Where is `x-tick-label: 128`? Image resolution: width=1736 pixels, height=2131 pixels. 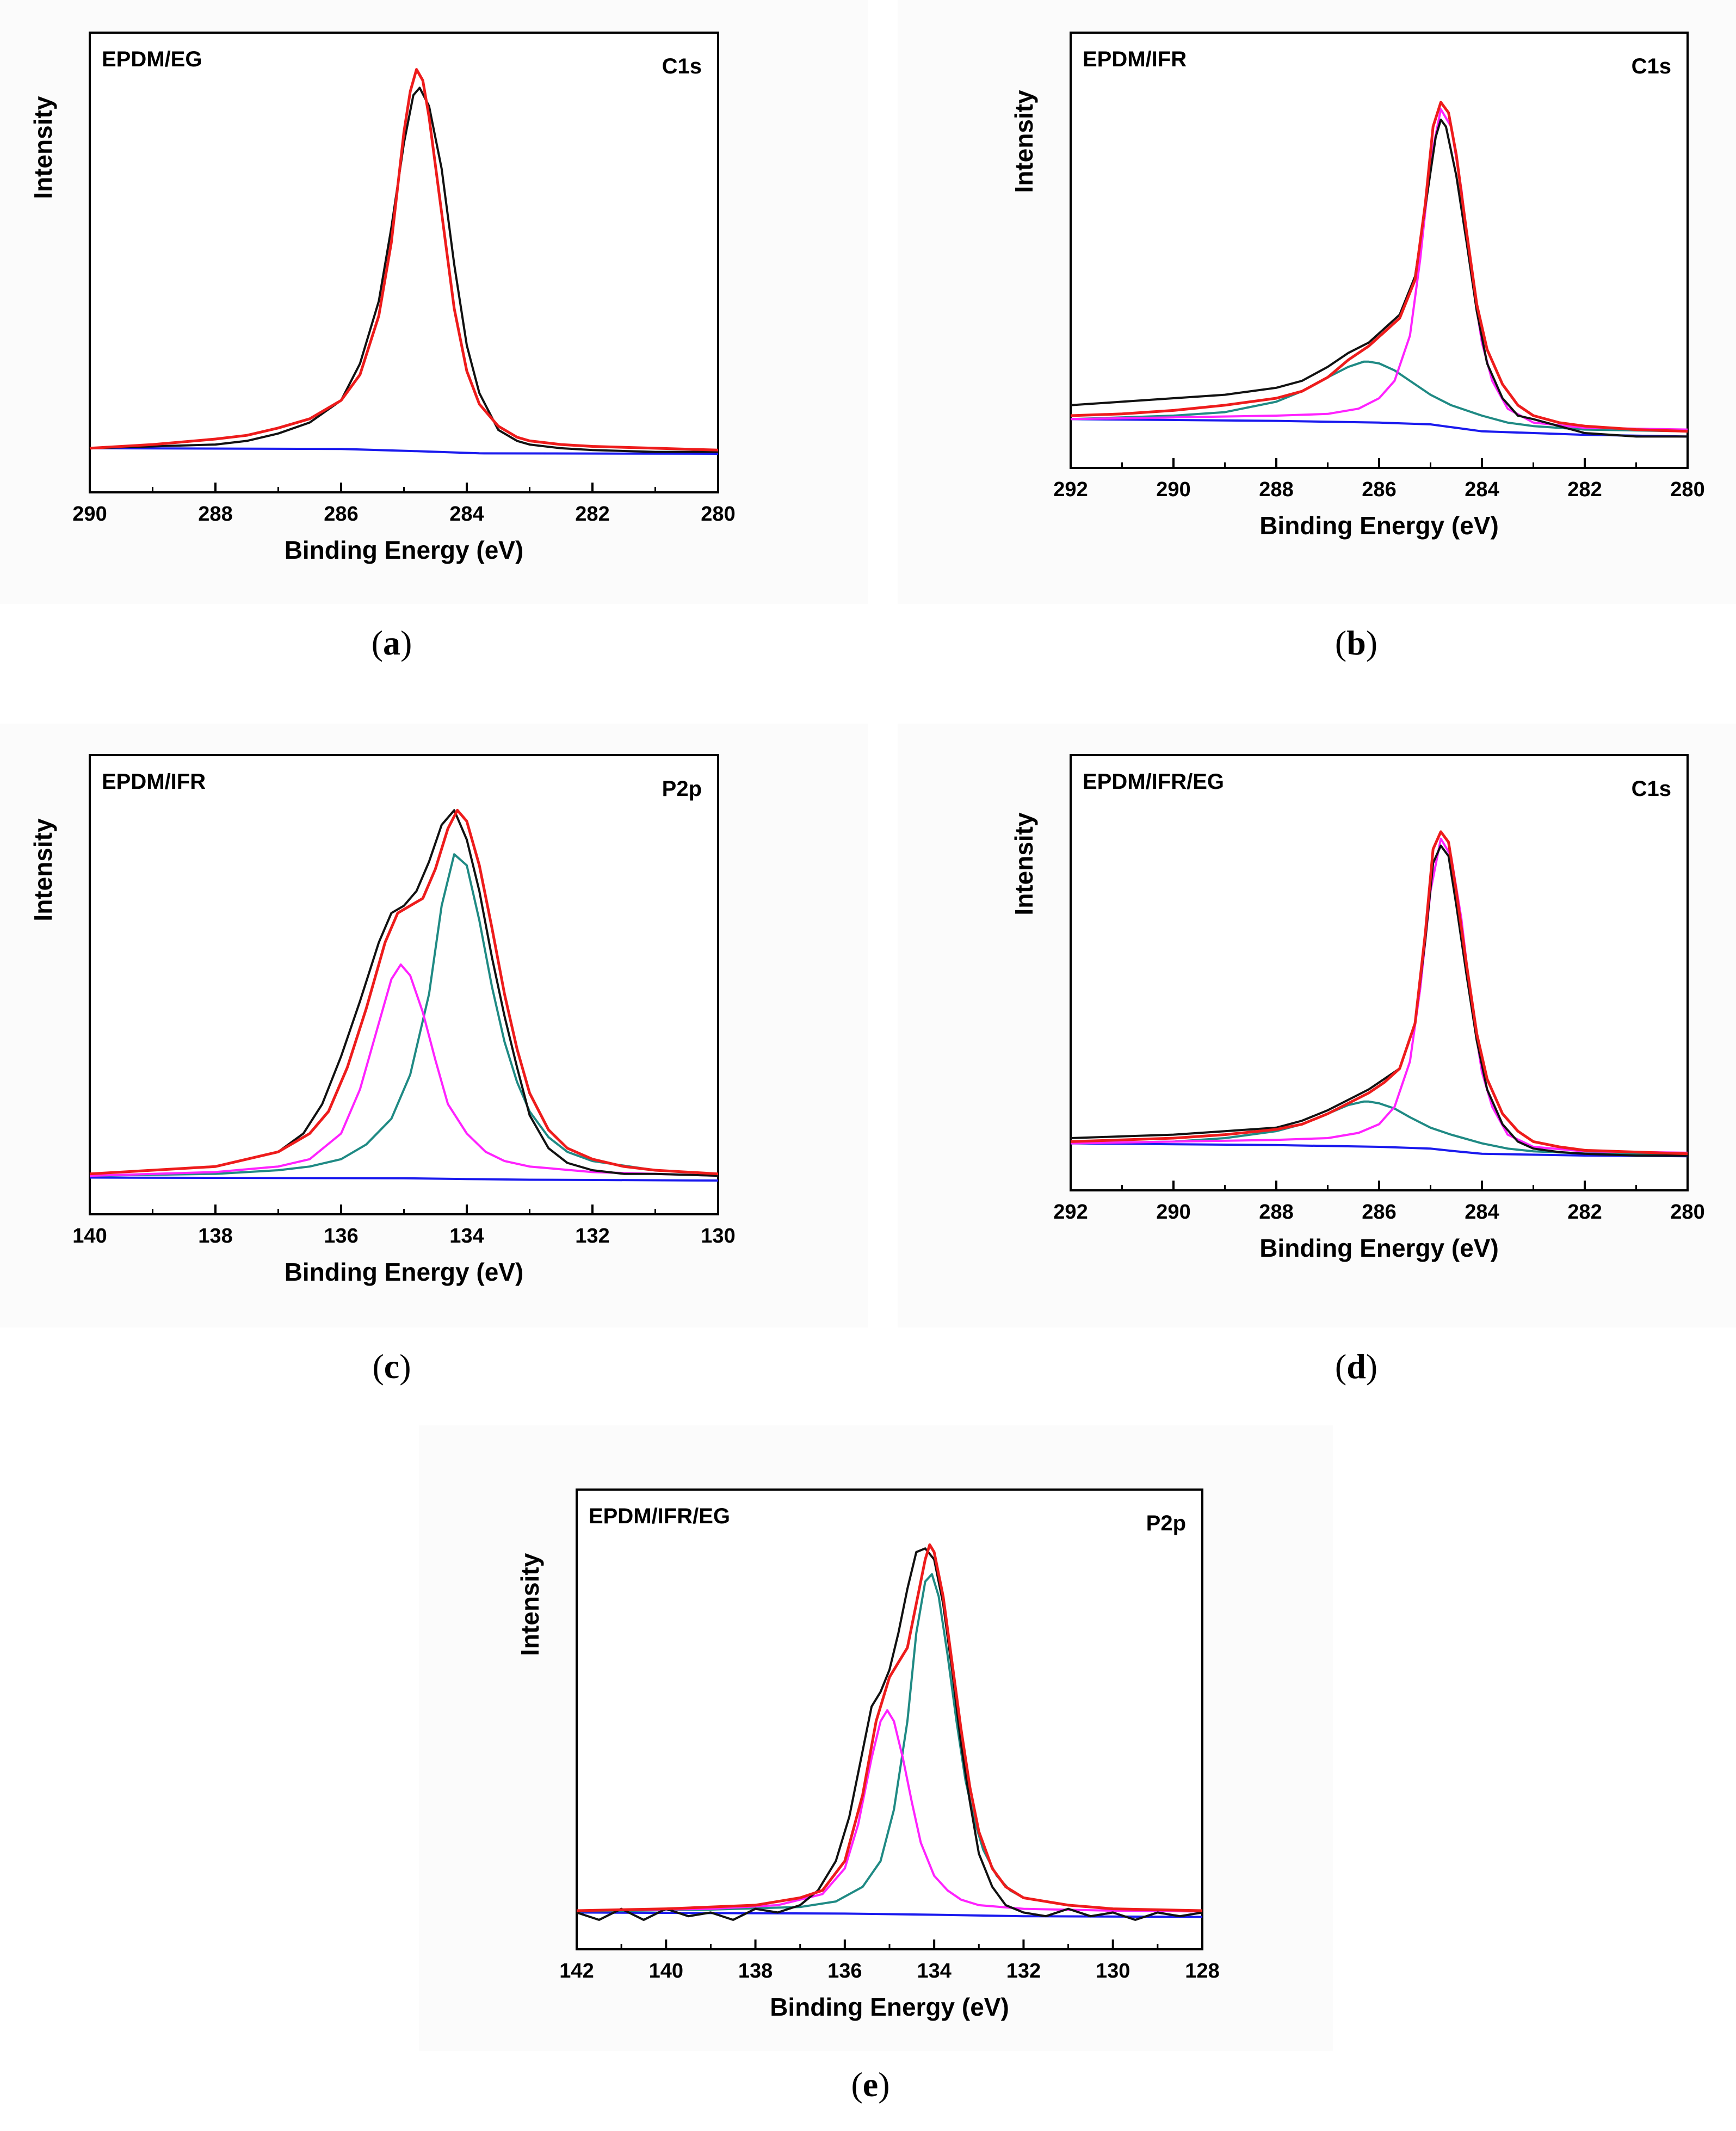 x-tick-label: 128 is located at coordinates (1202, 1971).